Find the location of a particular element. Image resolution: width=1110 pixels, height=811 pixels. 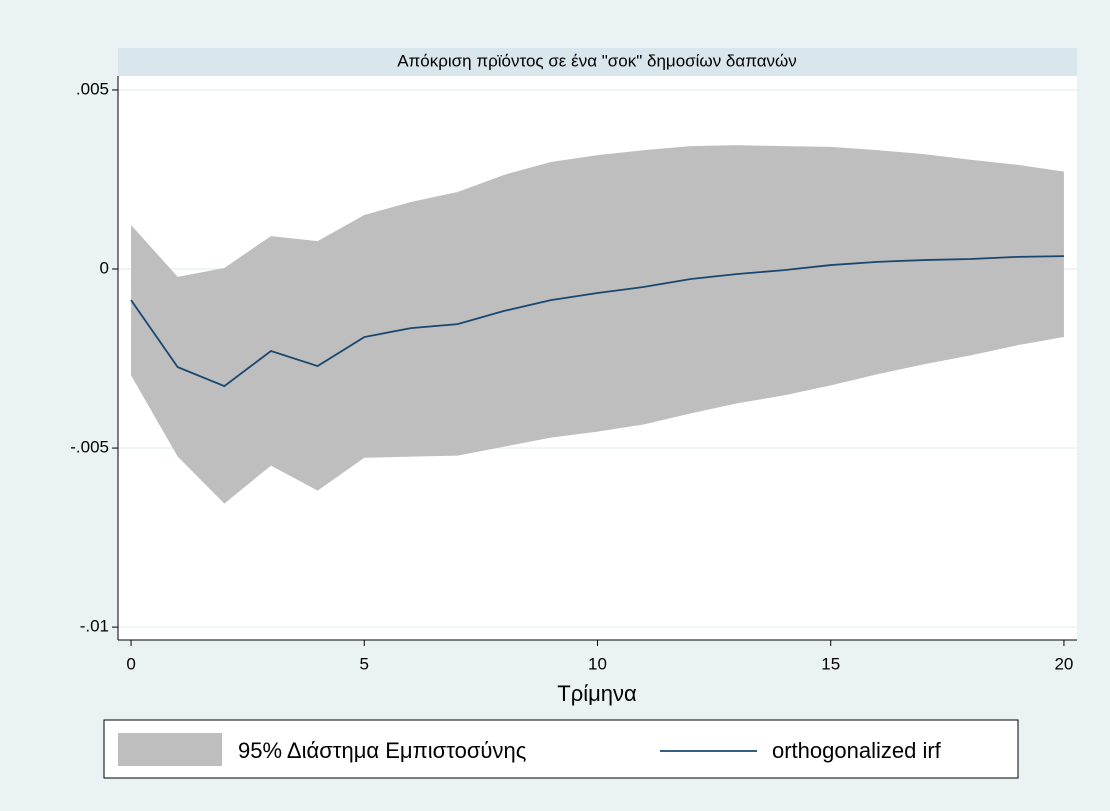

x-tick-label: 15 is located at coordinates (830, 663).